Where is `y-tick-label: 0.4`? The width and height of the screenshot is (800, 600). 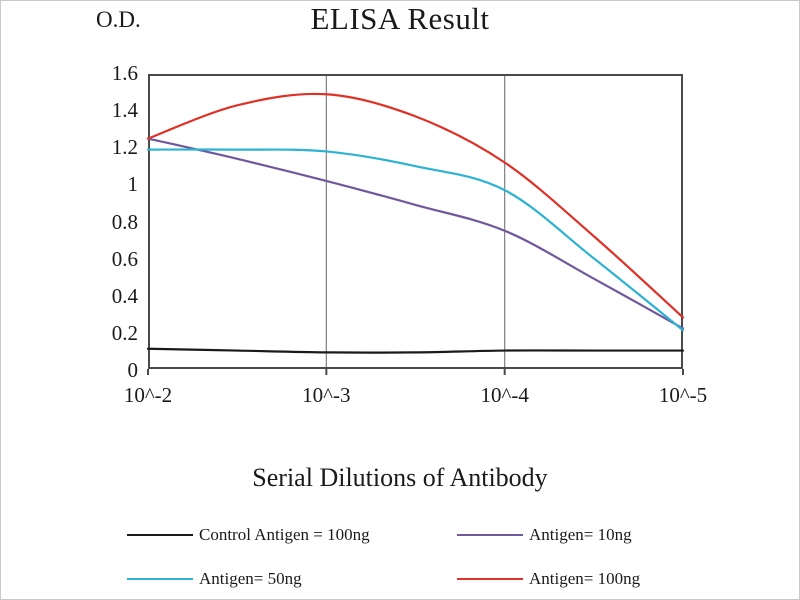
y-tick-label: 0.4 is located at coordinates (124, 295).